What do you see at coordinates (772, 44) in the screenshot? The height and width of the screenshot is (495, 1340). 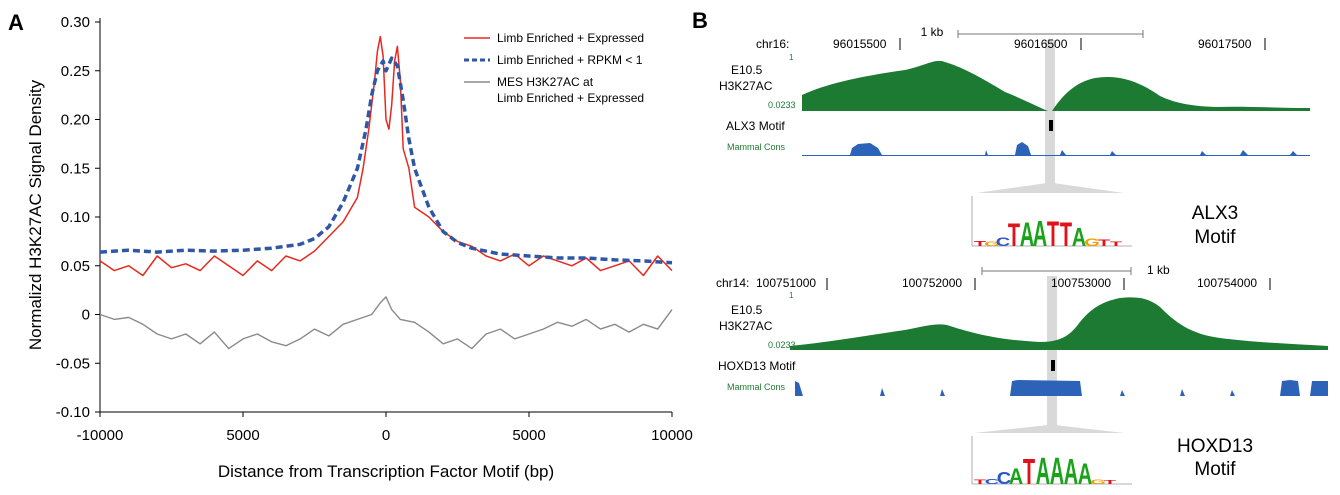 I see `chrom-label-1: chr16:` at bounding box center [772, 44].